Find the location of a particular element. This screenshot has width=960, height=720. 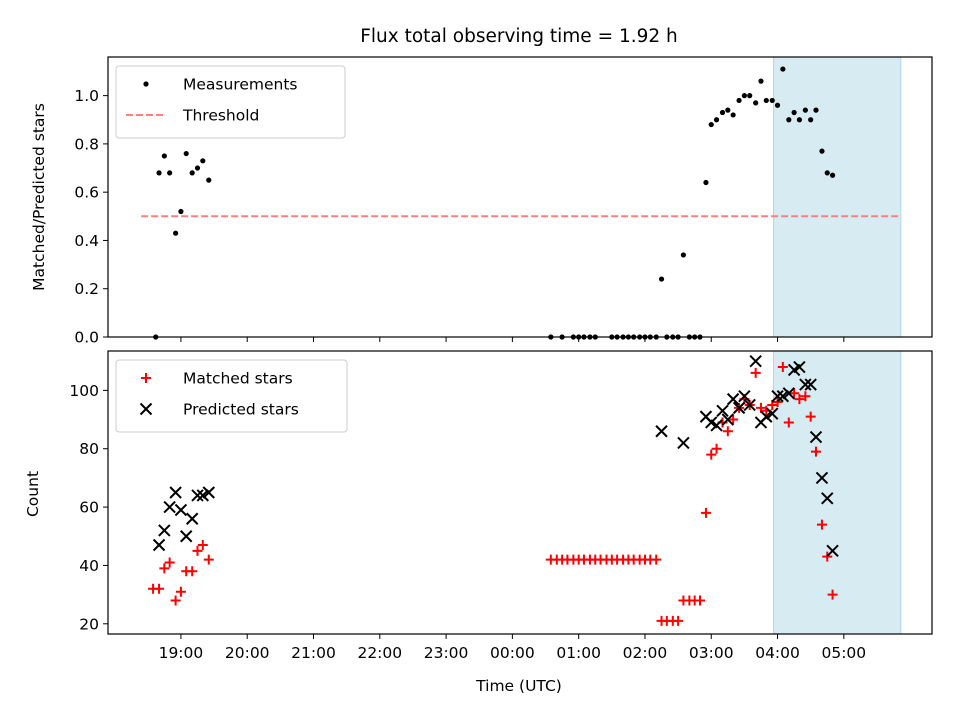

y-tick-label: 0.4 is located at coordinates (86, 241).